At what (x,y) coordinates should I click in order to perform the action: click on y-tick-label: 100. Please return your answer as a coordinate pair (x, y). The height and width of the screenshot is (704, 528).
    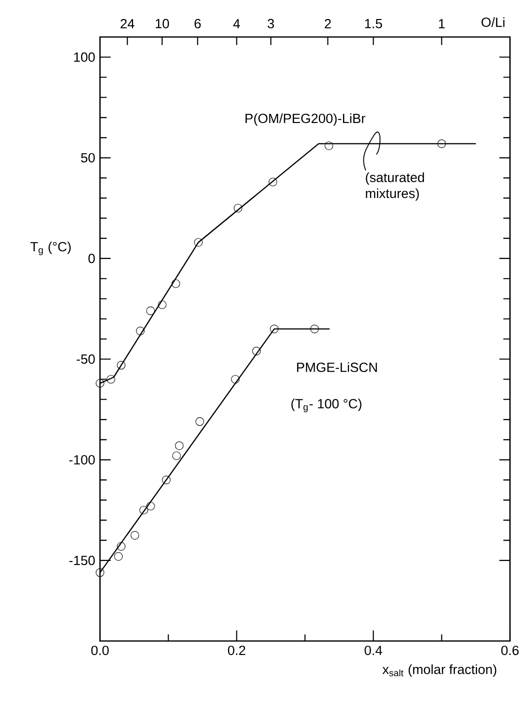
    Looking at the image, I should click on (84, 57).